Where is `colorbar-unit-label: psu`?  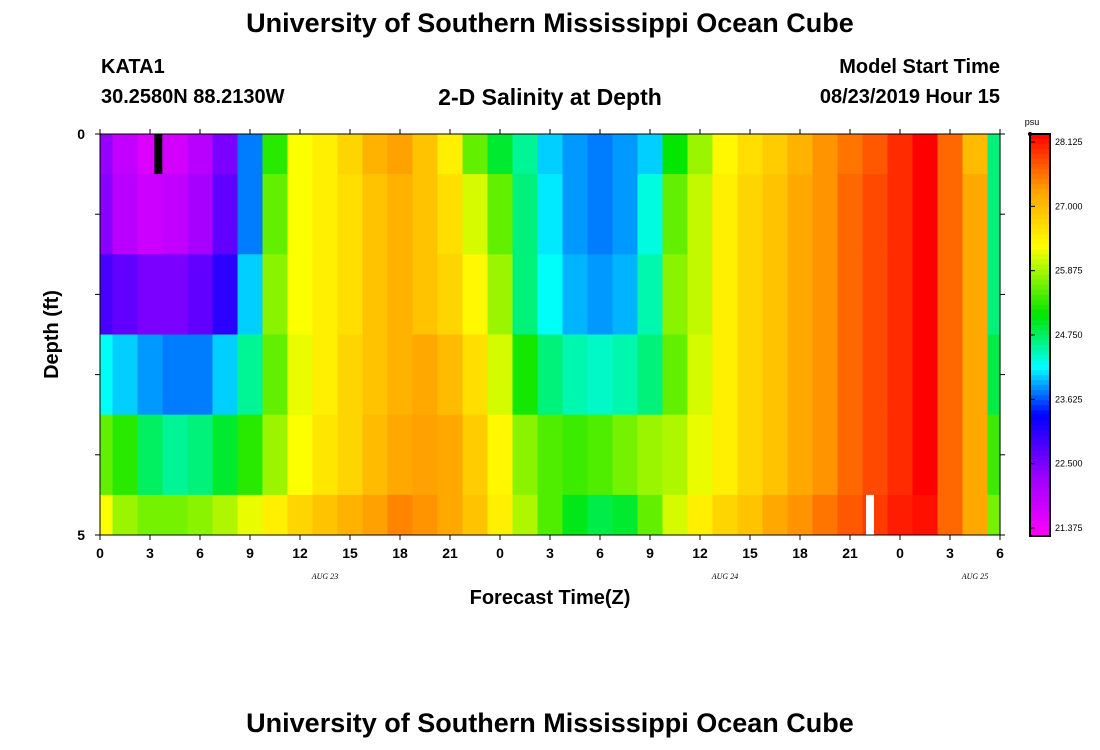 colorbar-unit-label: psu is located at coordinates (1032, 122).